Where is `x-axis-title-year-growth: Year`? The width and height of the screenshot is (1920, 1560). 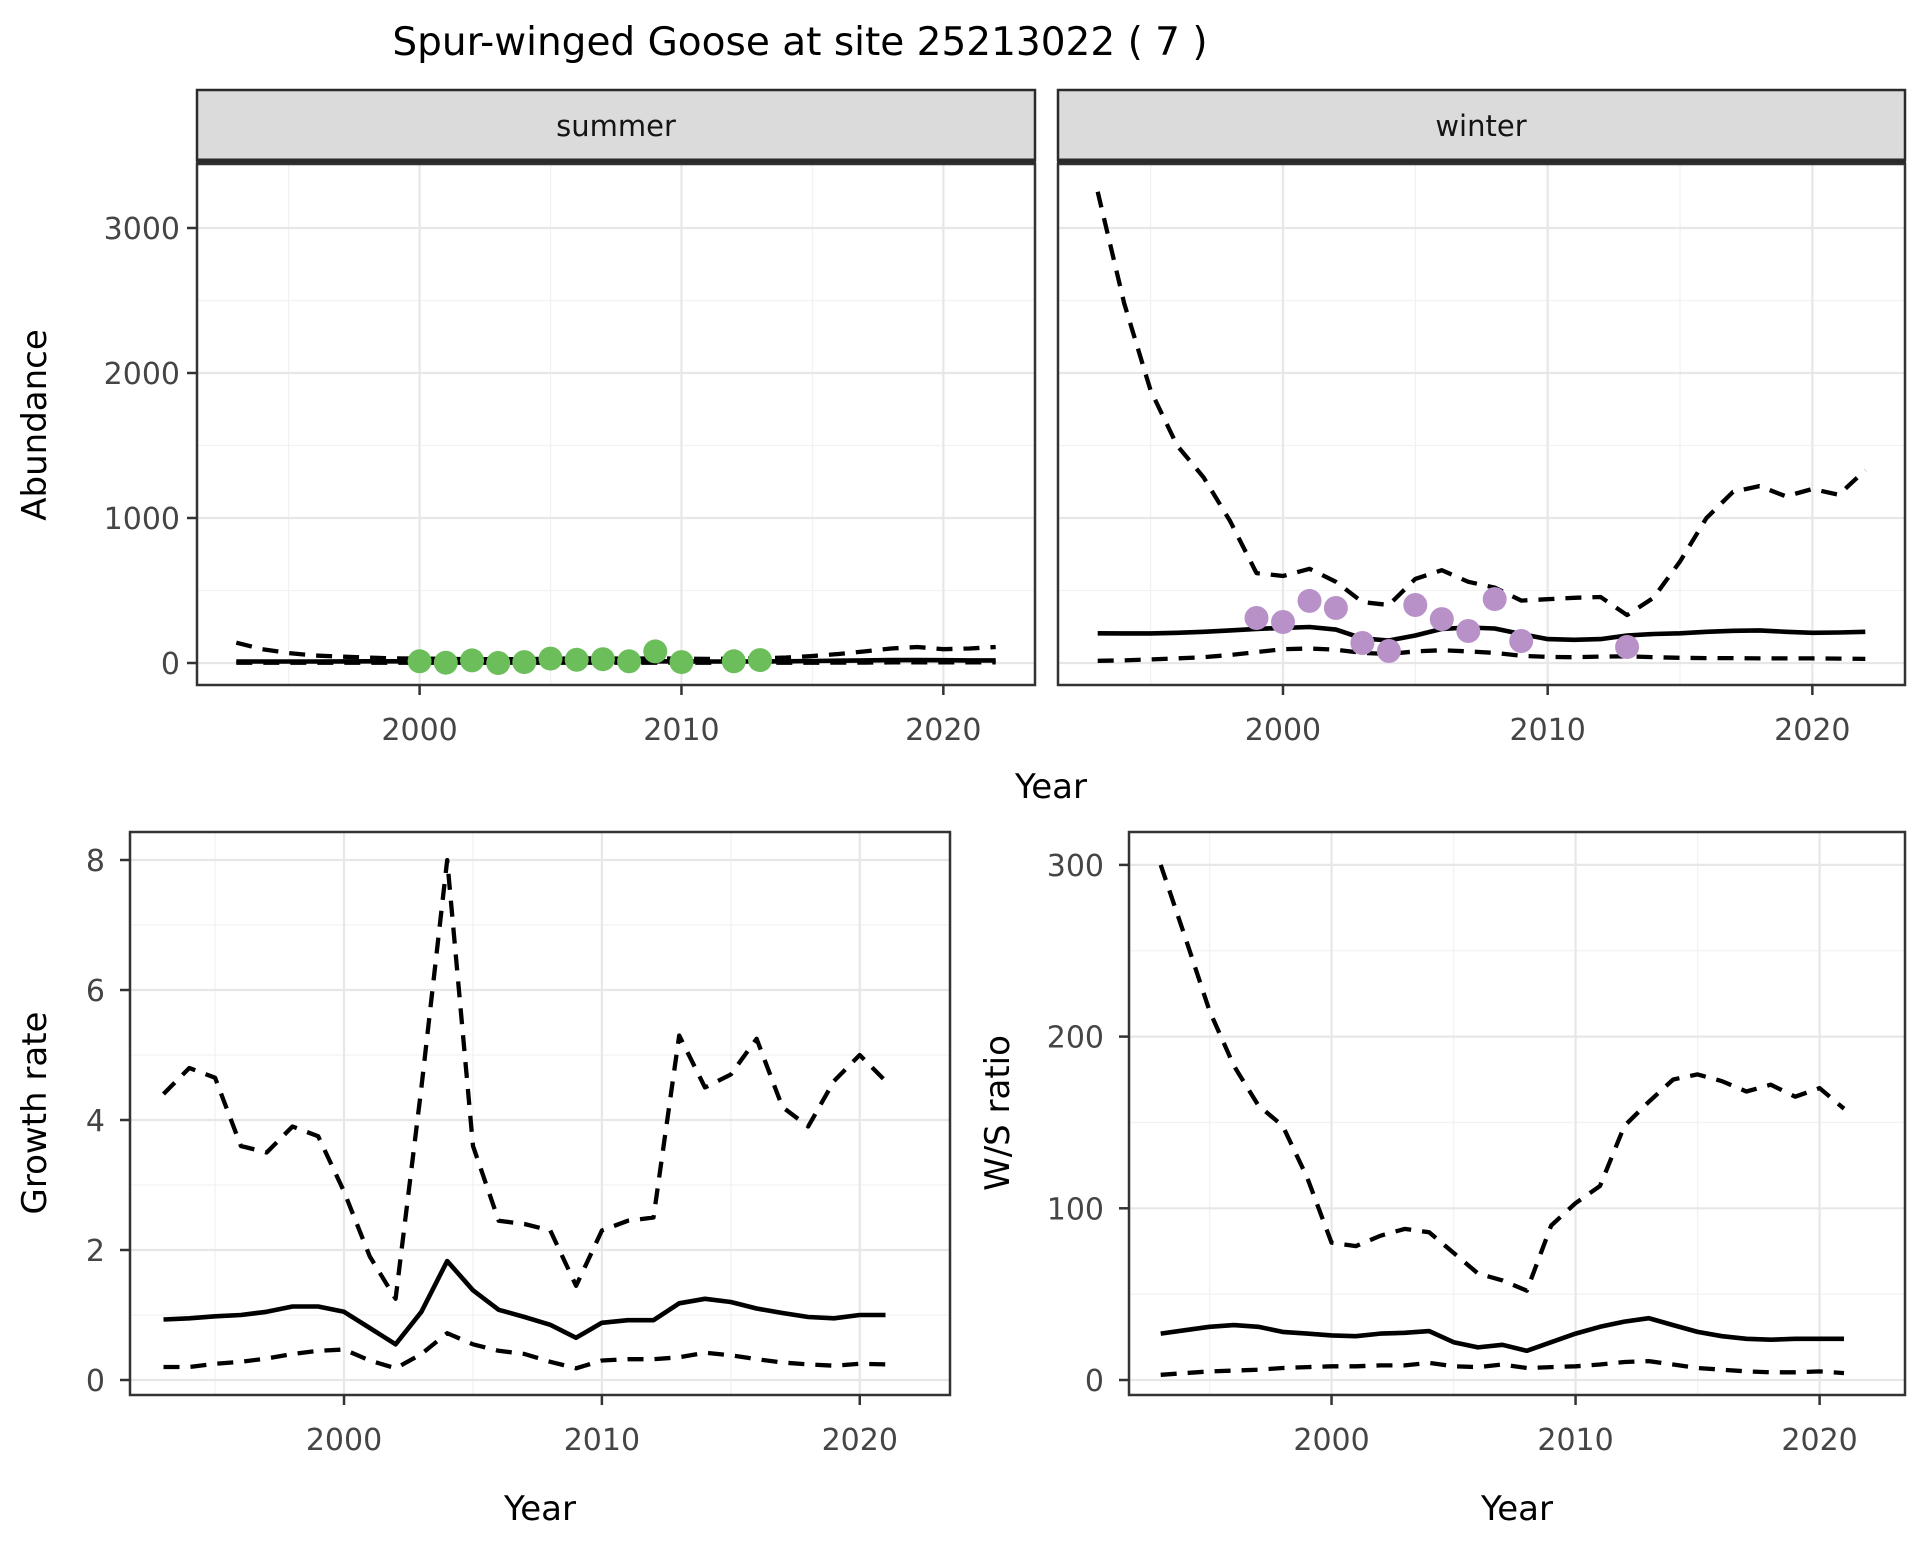
x-axis-title-year-growth: Year is located at coordinates (539, 1509).